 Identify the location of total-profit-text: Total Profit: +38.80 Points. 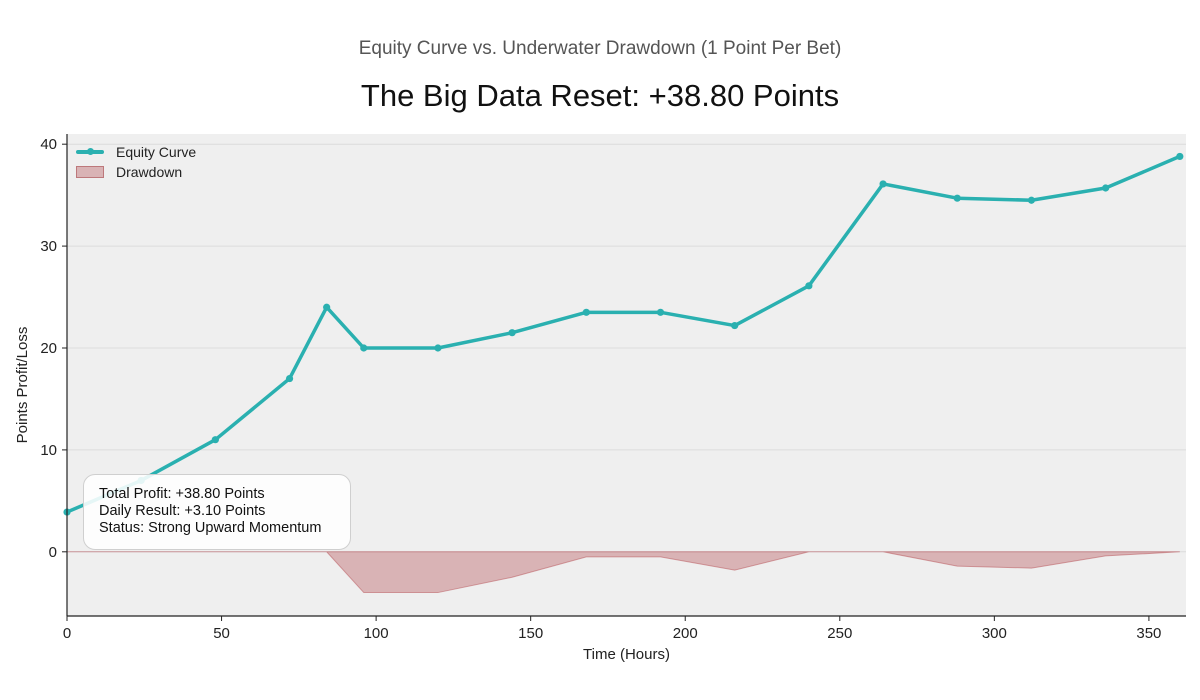
(182, 494).